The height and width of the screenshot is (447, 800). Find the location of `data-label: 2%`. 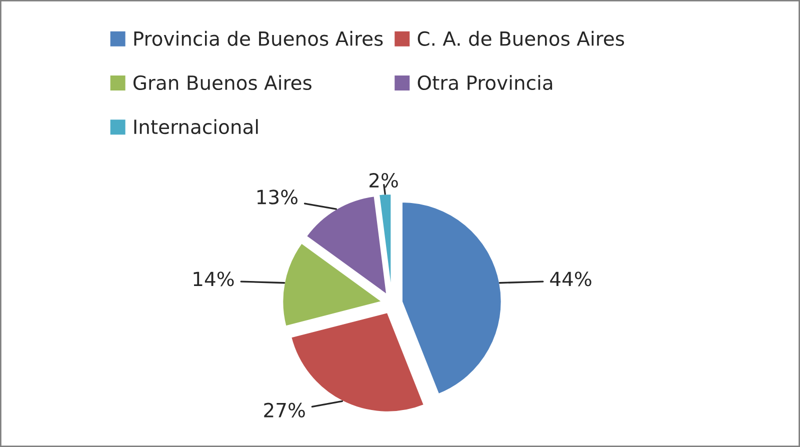

data-label: 2% is located at coordinates (384, 180).